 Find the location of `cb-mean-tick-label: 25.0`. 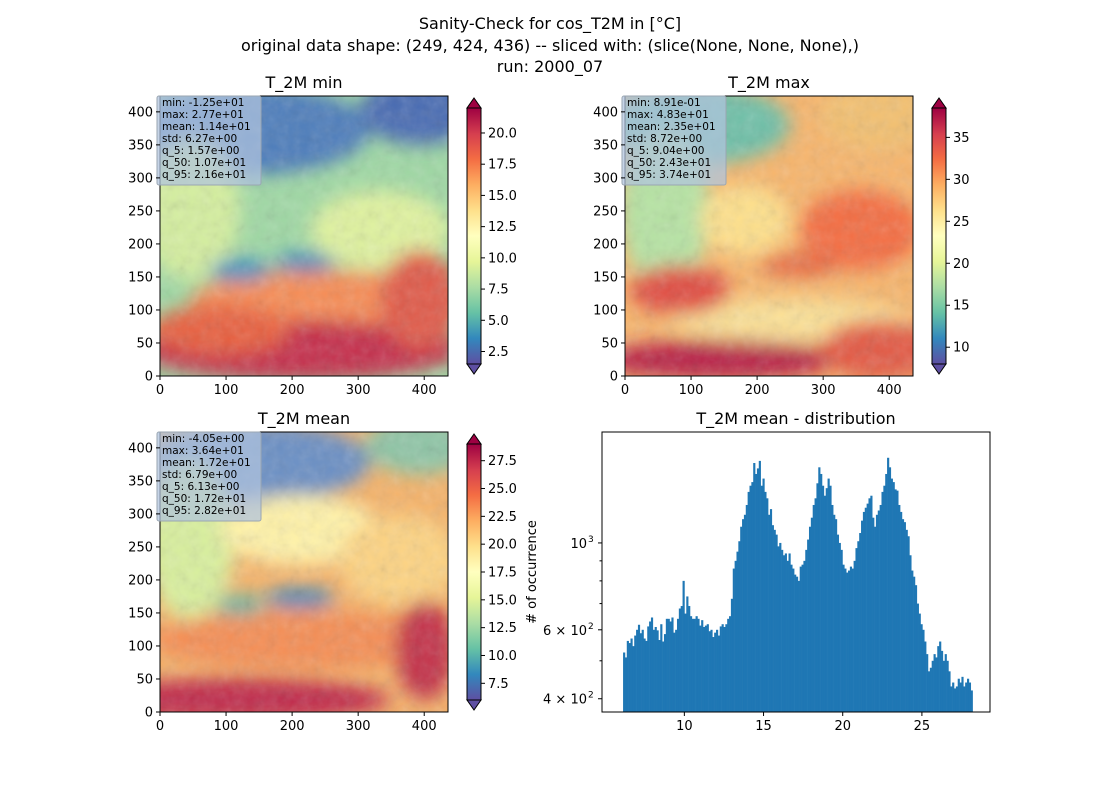

cb-mean-tick-label: 25.0 is located at coordinates (502, 489).